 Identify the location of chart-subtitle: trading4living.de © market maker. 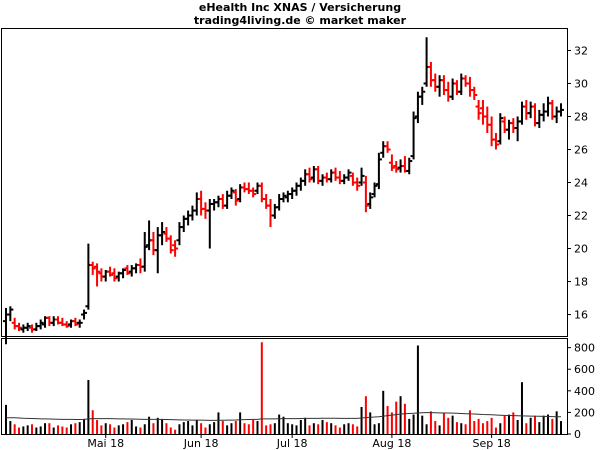
(300, 20).